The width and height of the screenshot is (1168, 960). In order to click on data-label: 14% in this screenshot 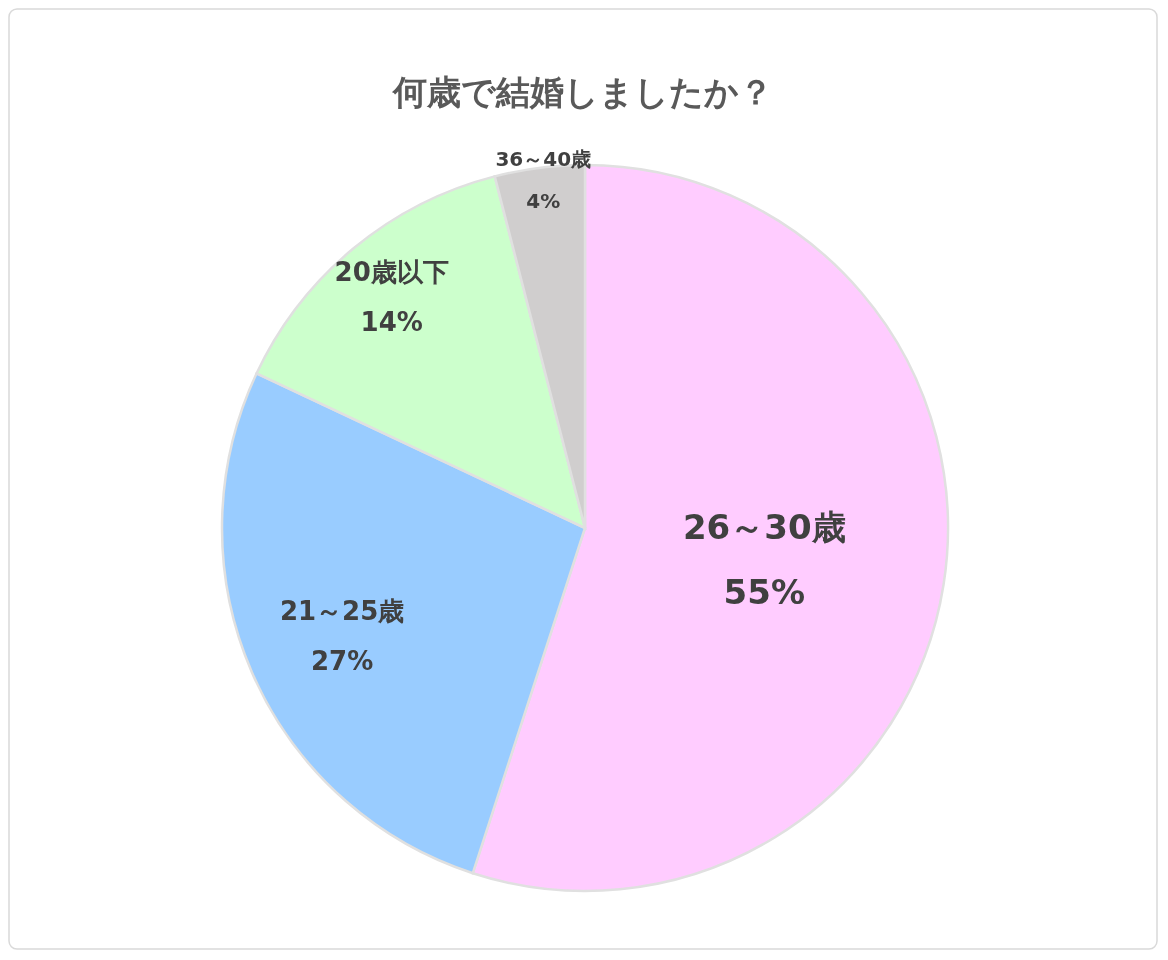, I will do `click(391, 321)`.